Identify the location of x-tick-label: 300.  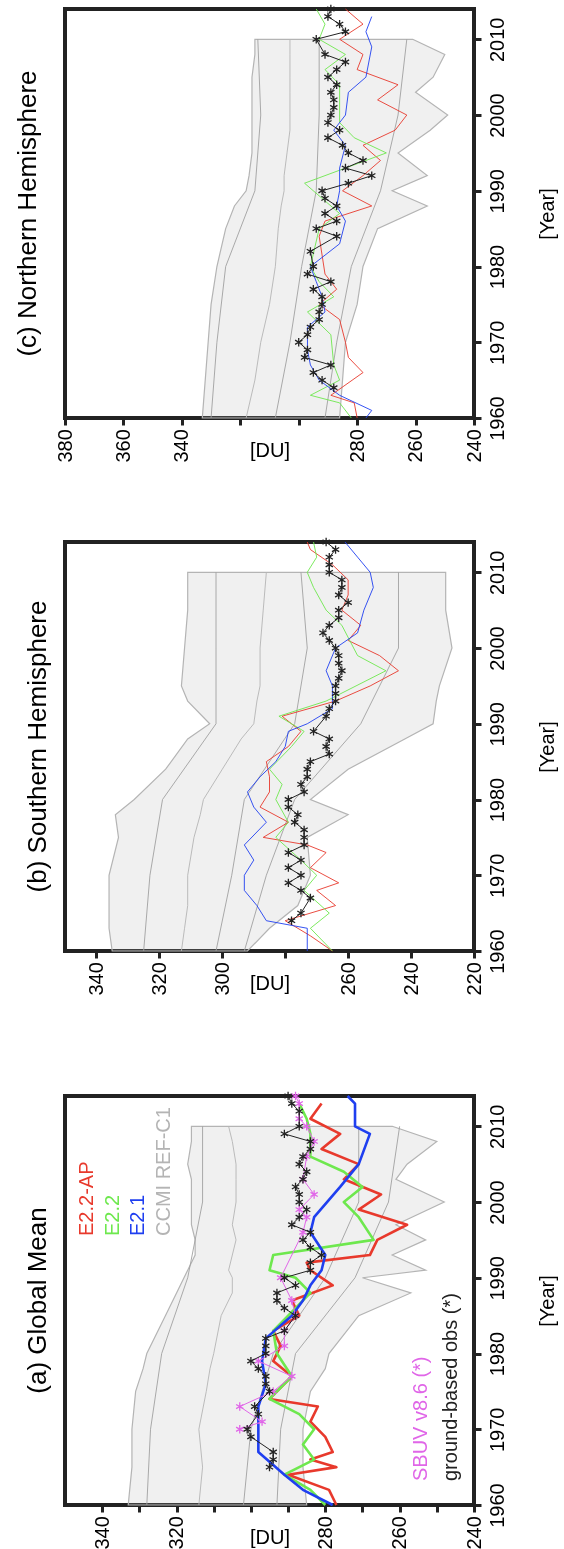
(221, 979).